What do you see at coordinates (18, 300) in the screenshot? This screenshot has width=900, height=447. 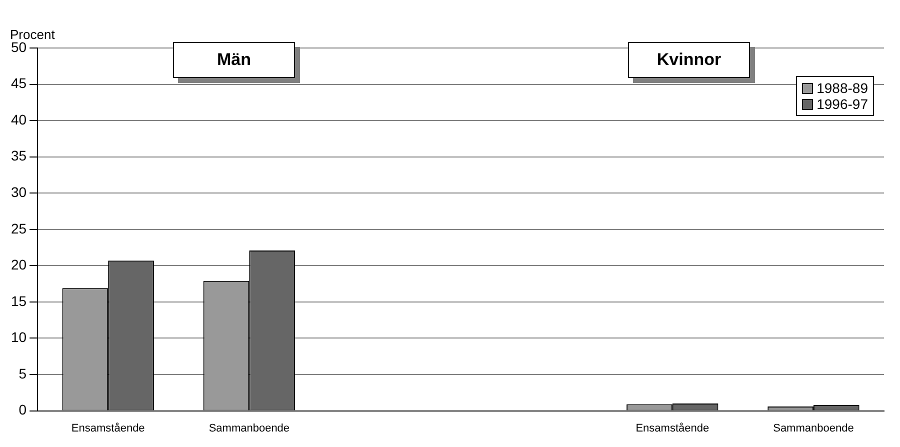 I see `y-tick-label: 15` at bounding box center [18, 300].